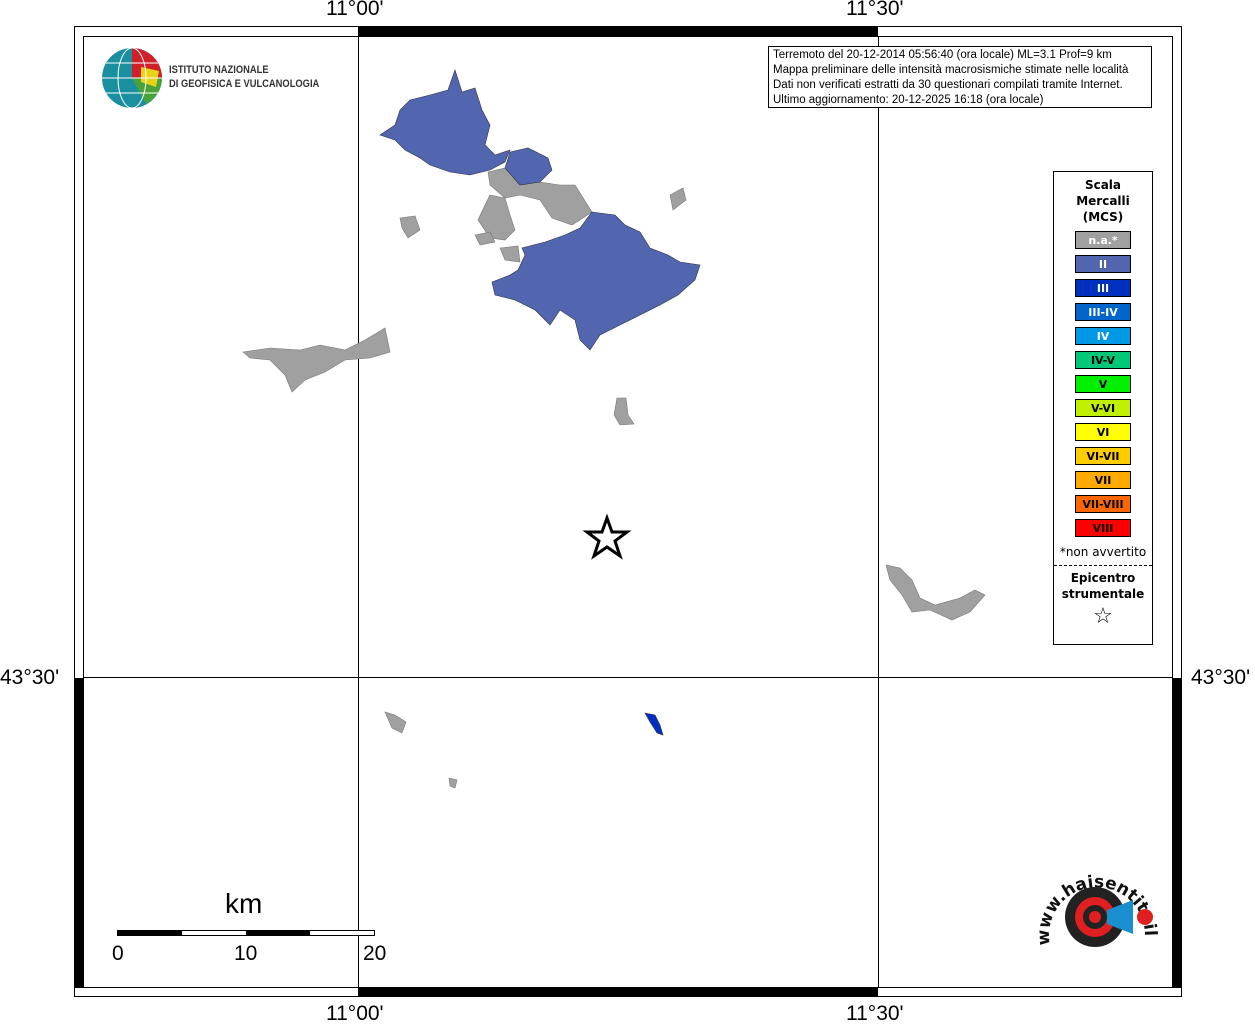 Image resolution: width=1255 pixels, height=1026 pixels. Describe the element at coordinates (618, 992) in the screenshot. I see `frame-bar-bottom` at that location.